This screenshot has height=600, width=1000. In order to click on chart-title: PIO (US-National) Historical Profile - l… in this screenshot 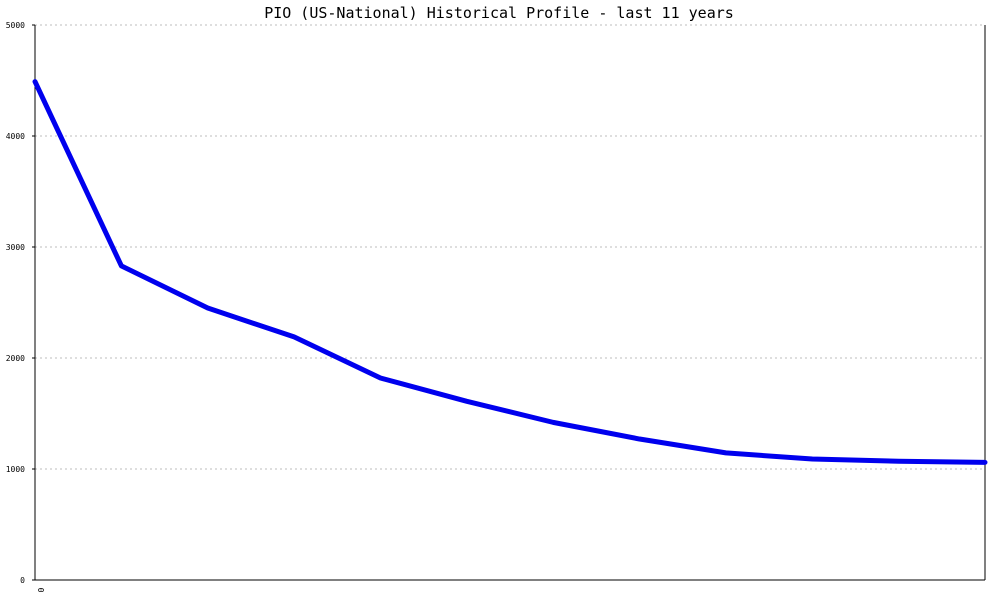, I will do `click(499, 13)`.